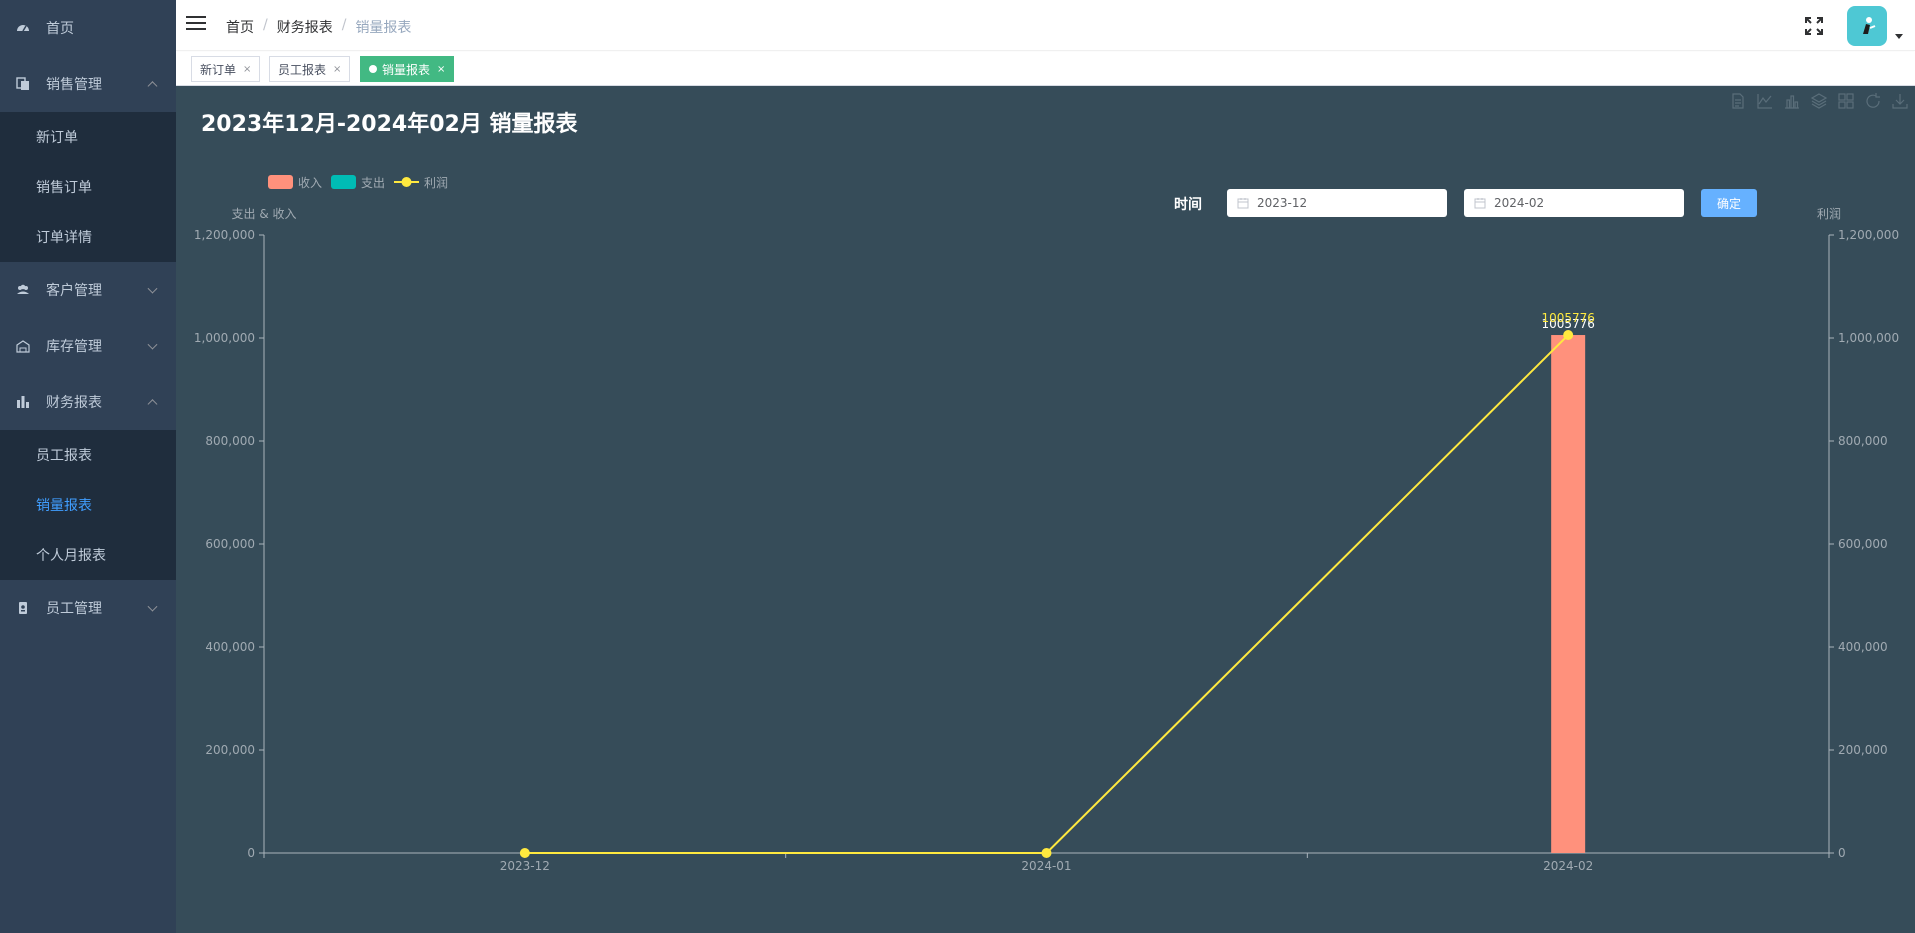 The height and width of the screenshot is (933, 1915). I want to click on save-image-icon, so click(1900, 101).